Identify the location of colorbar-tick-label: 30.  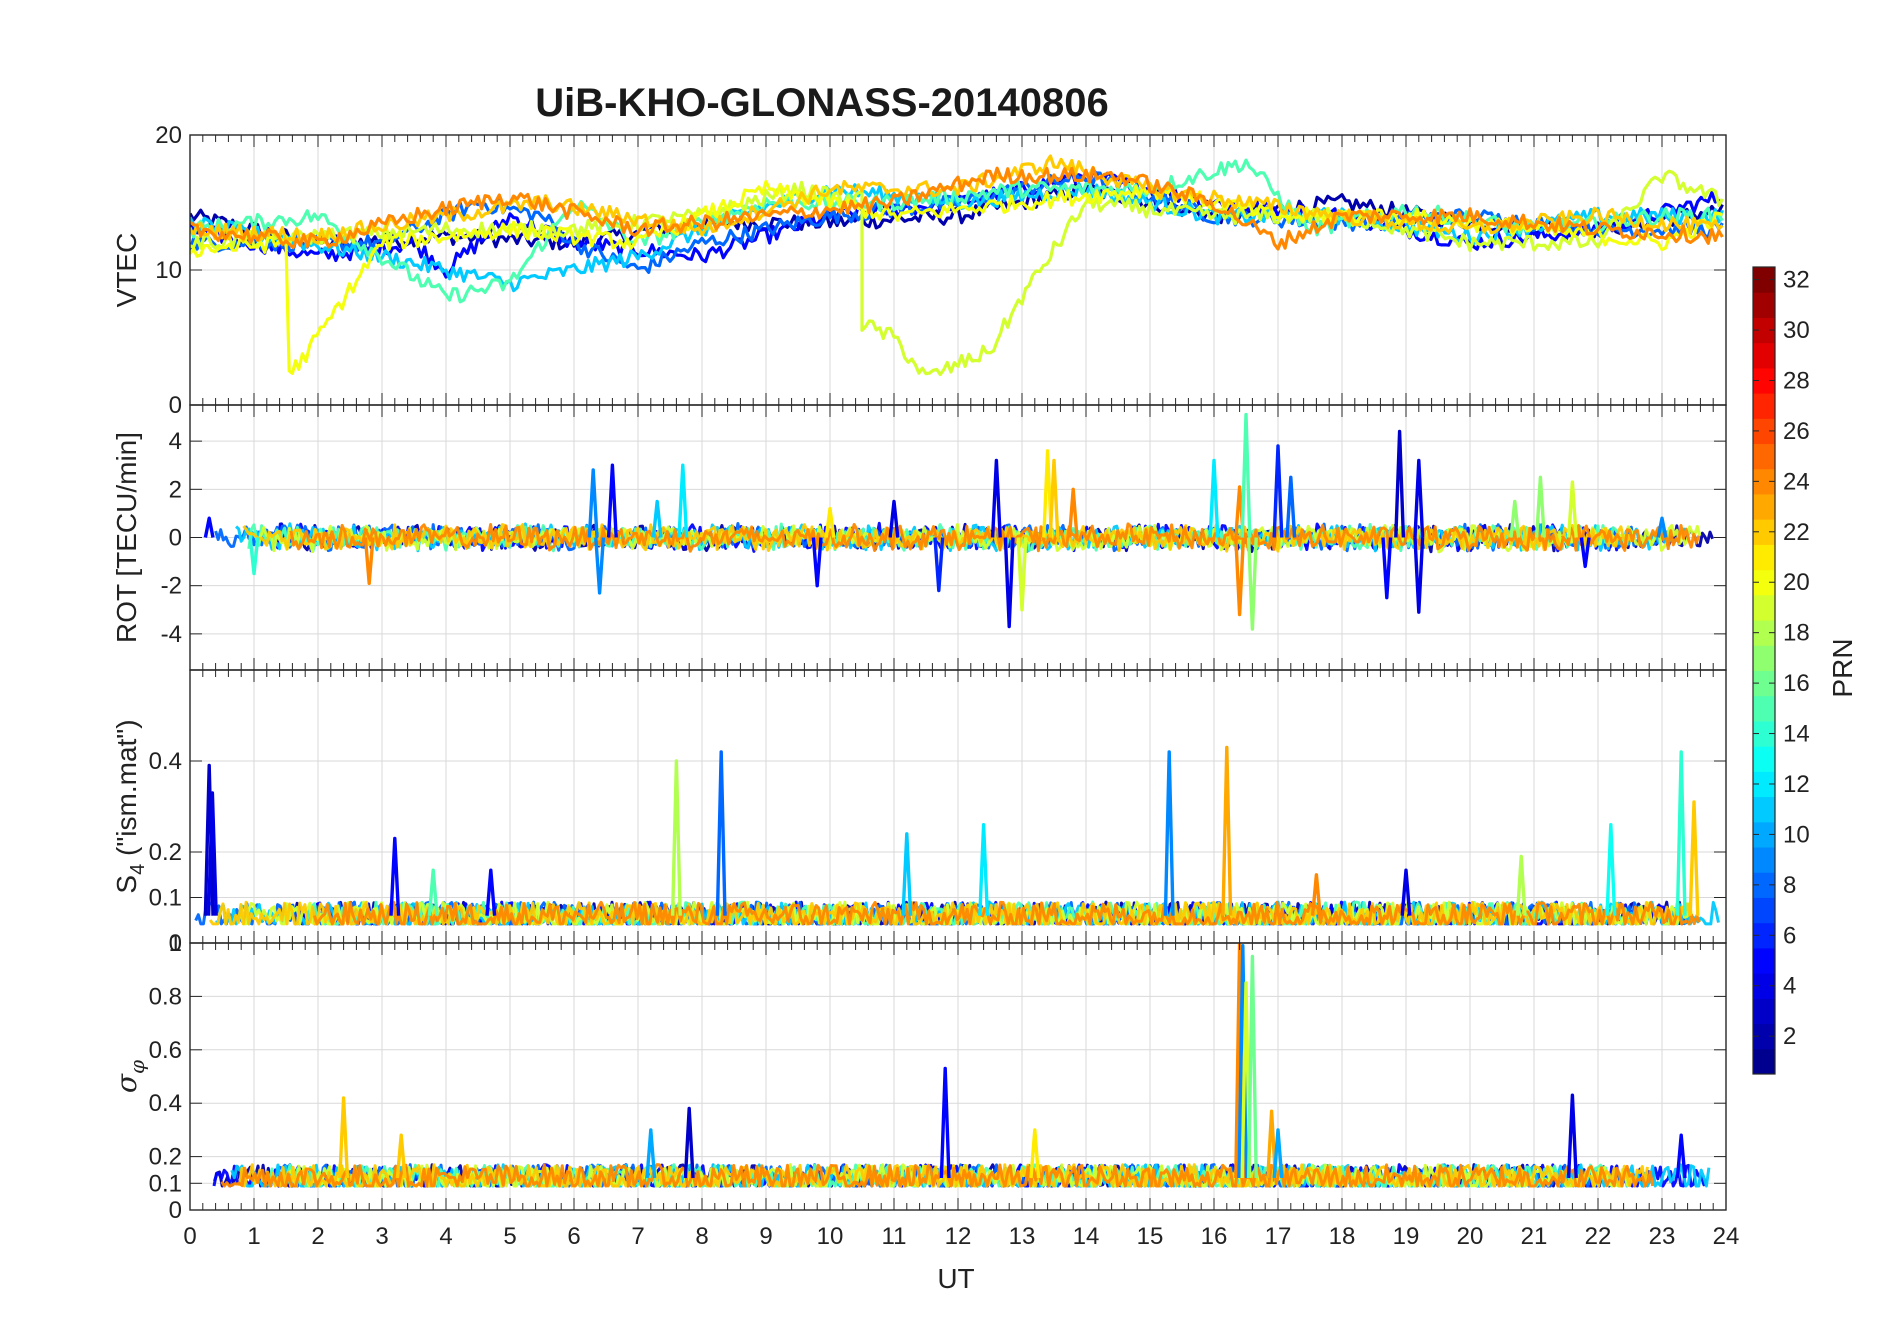
(1796, 330).